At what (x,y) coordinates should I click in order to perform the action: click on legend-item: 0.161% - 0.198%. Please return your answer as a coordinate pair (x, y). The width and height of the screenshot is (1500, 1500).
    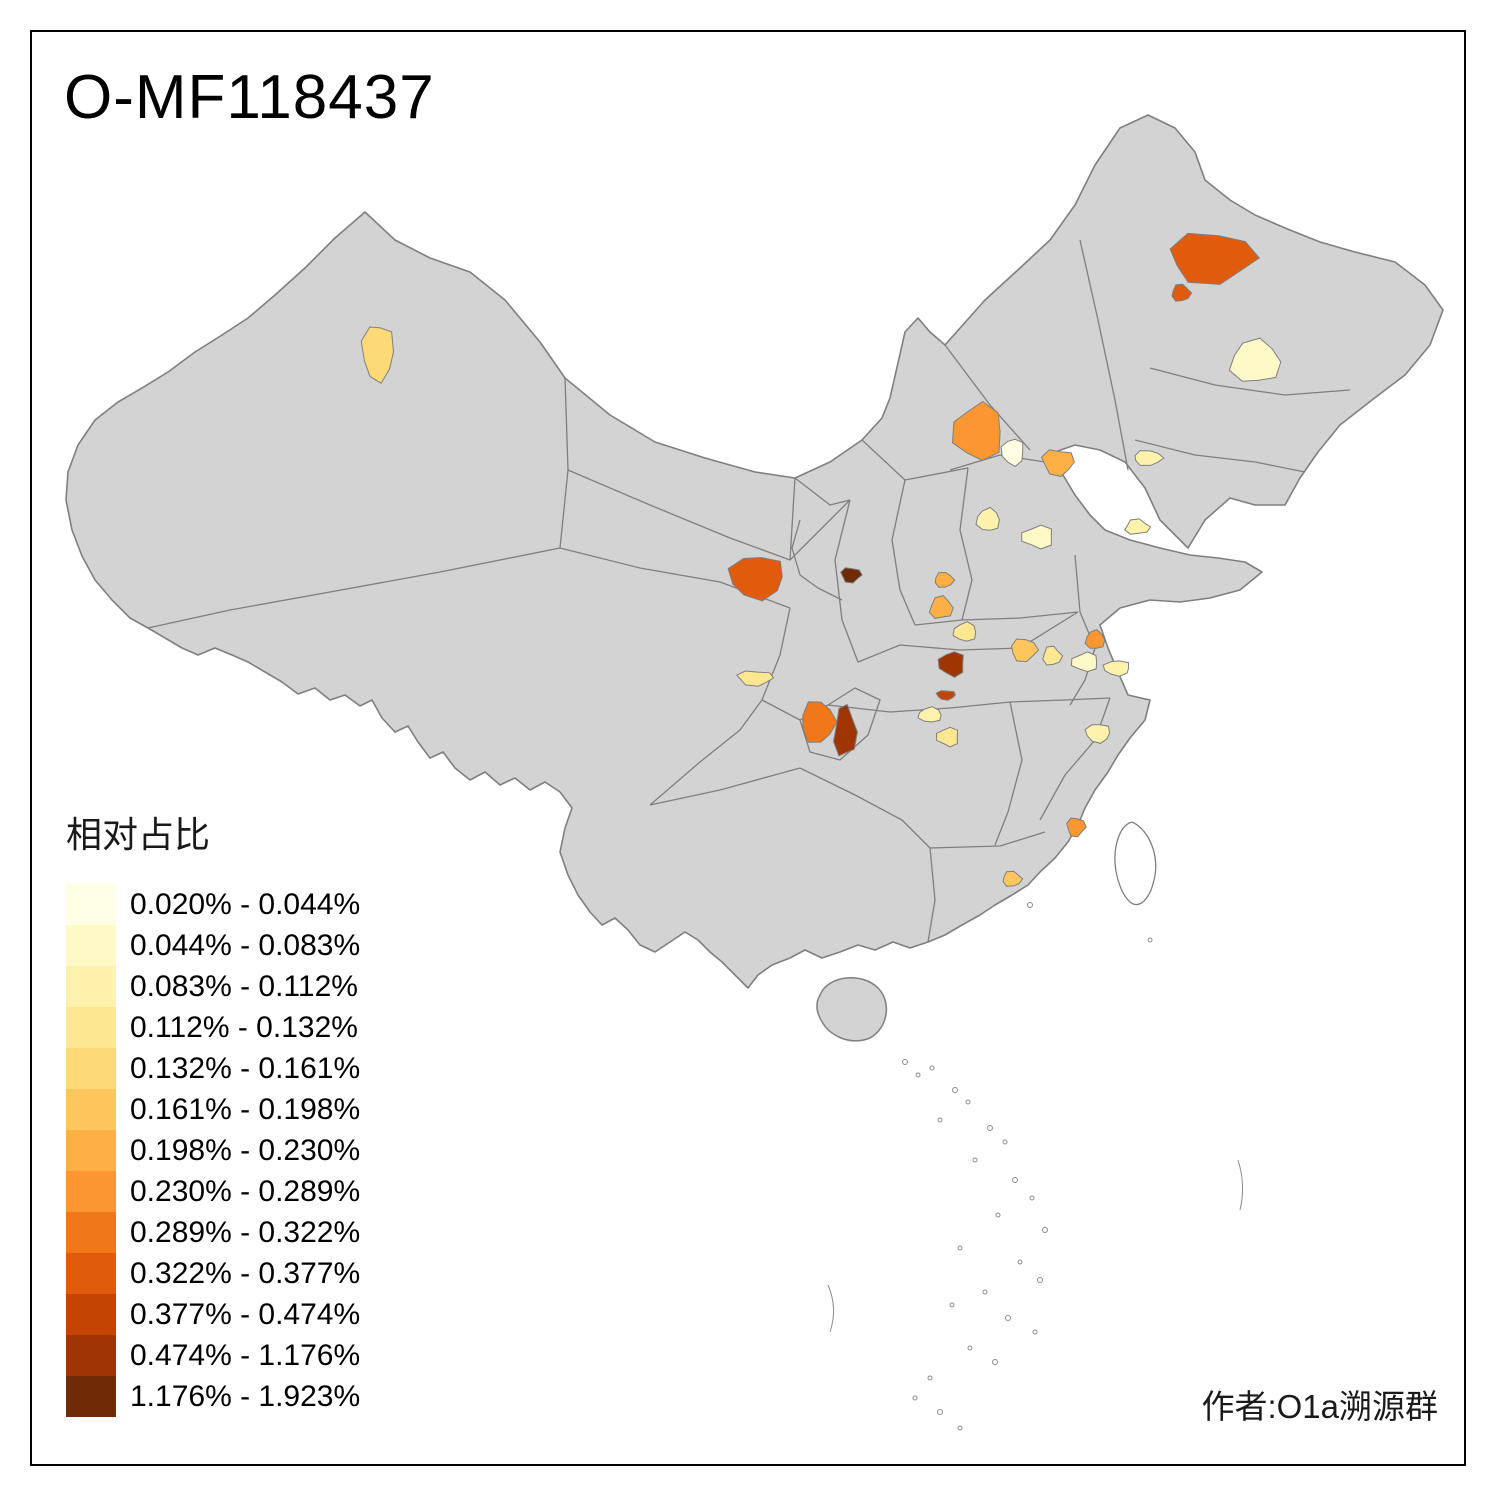
    Looking at the image, I should click on (213, 1109).